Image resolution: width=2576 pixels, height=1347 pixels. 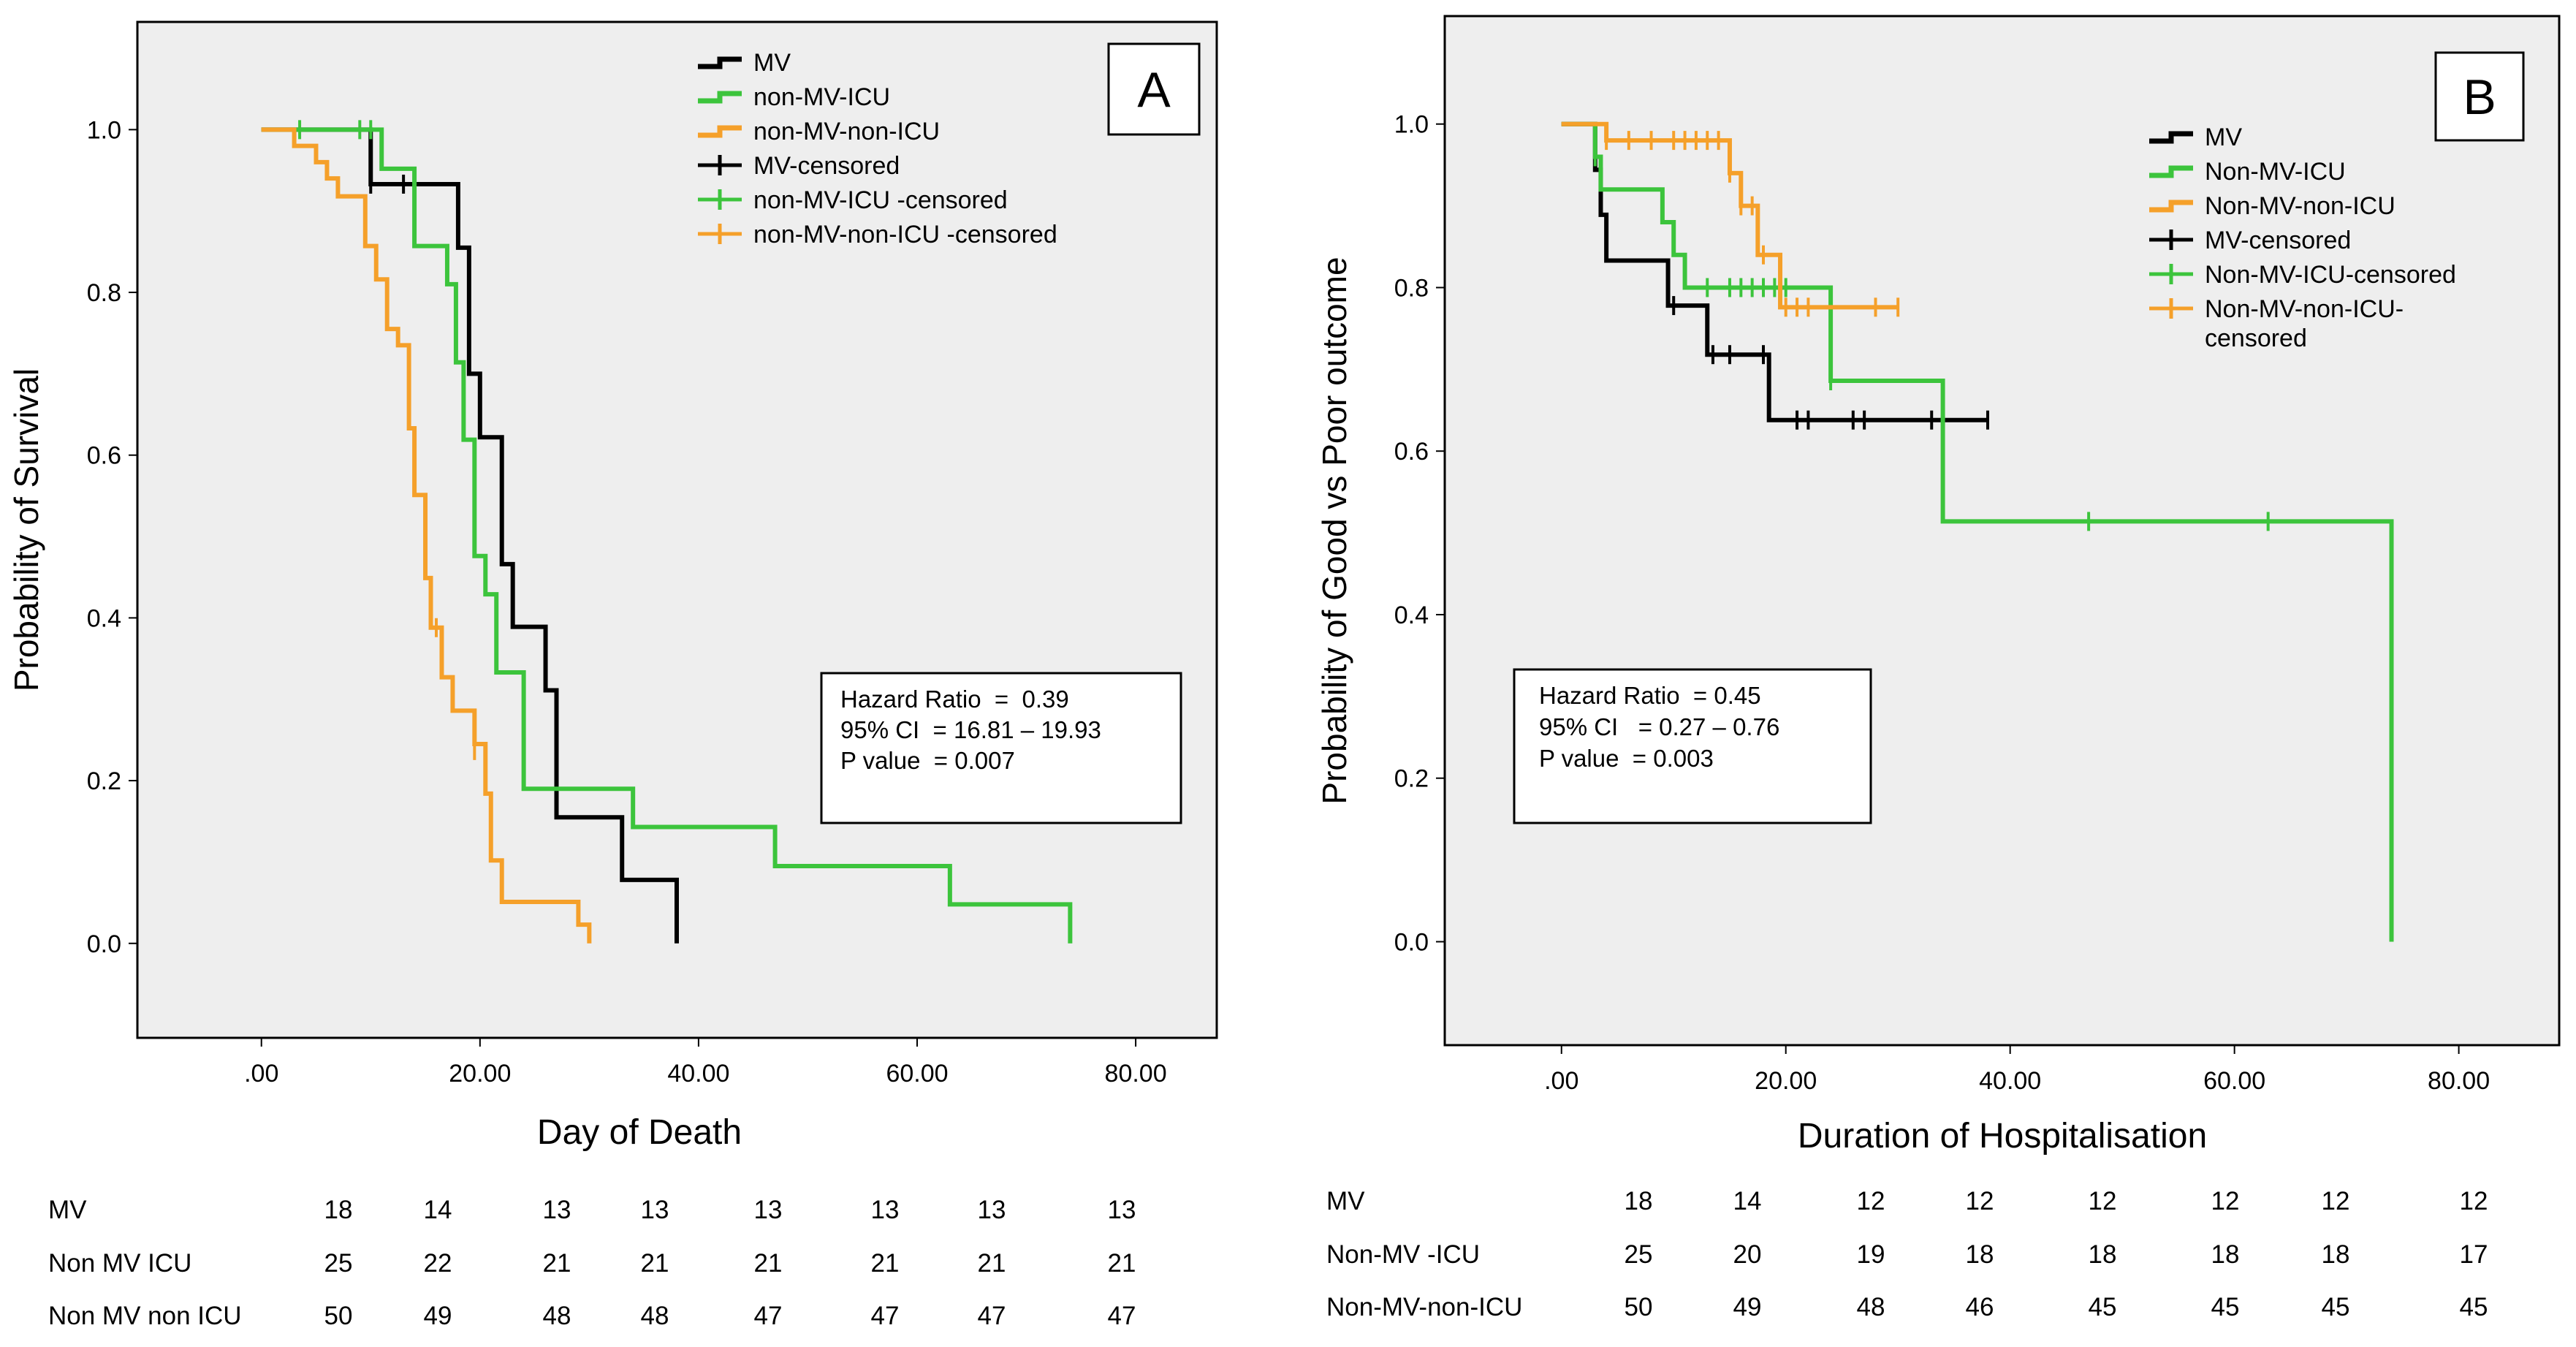 I want to click on panel-label: A, so click(x=1154, y=90).